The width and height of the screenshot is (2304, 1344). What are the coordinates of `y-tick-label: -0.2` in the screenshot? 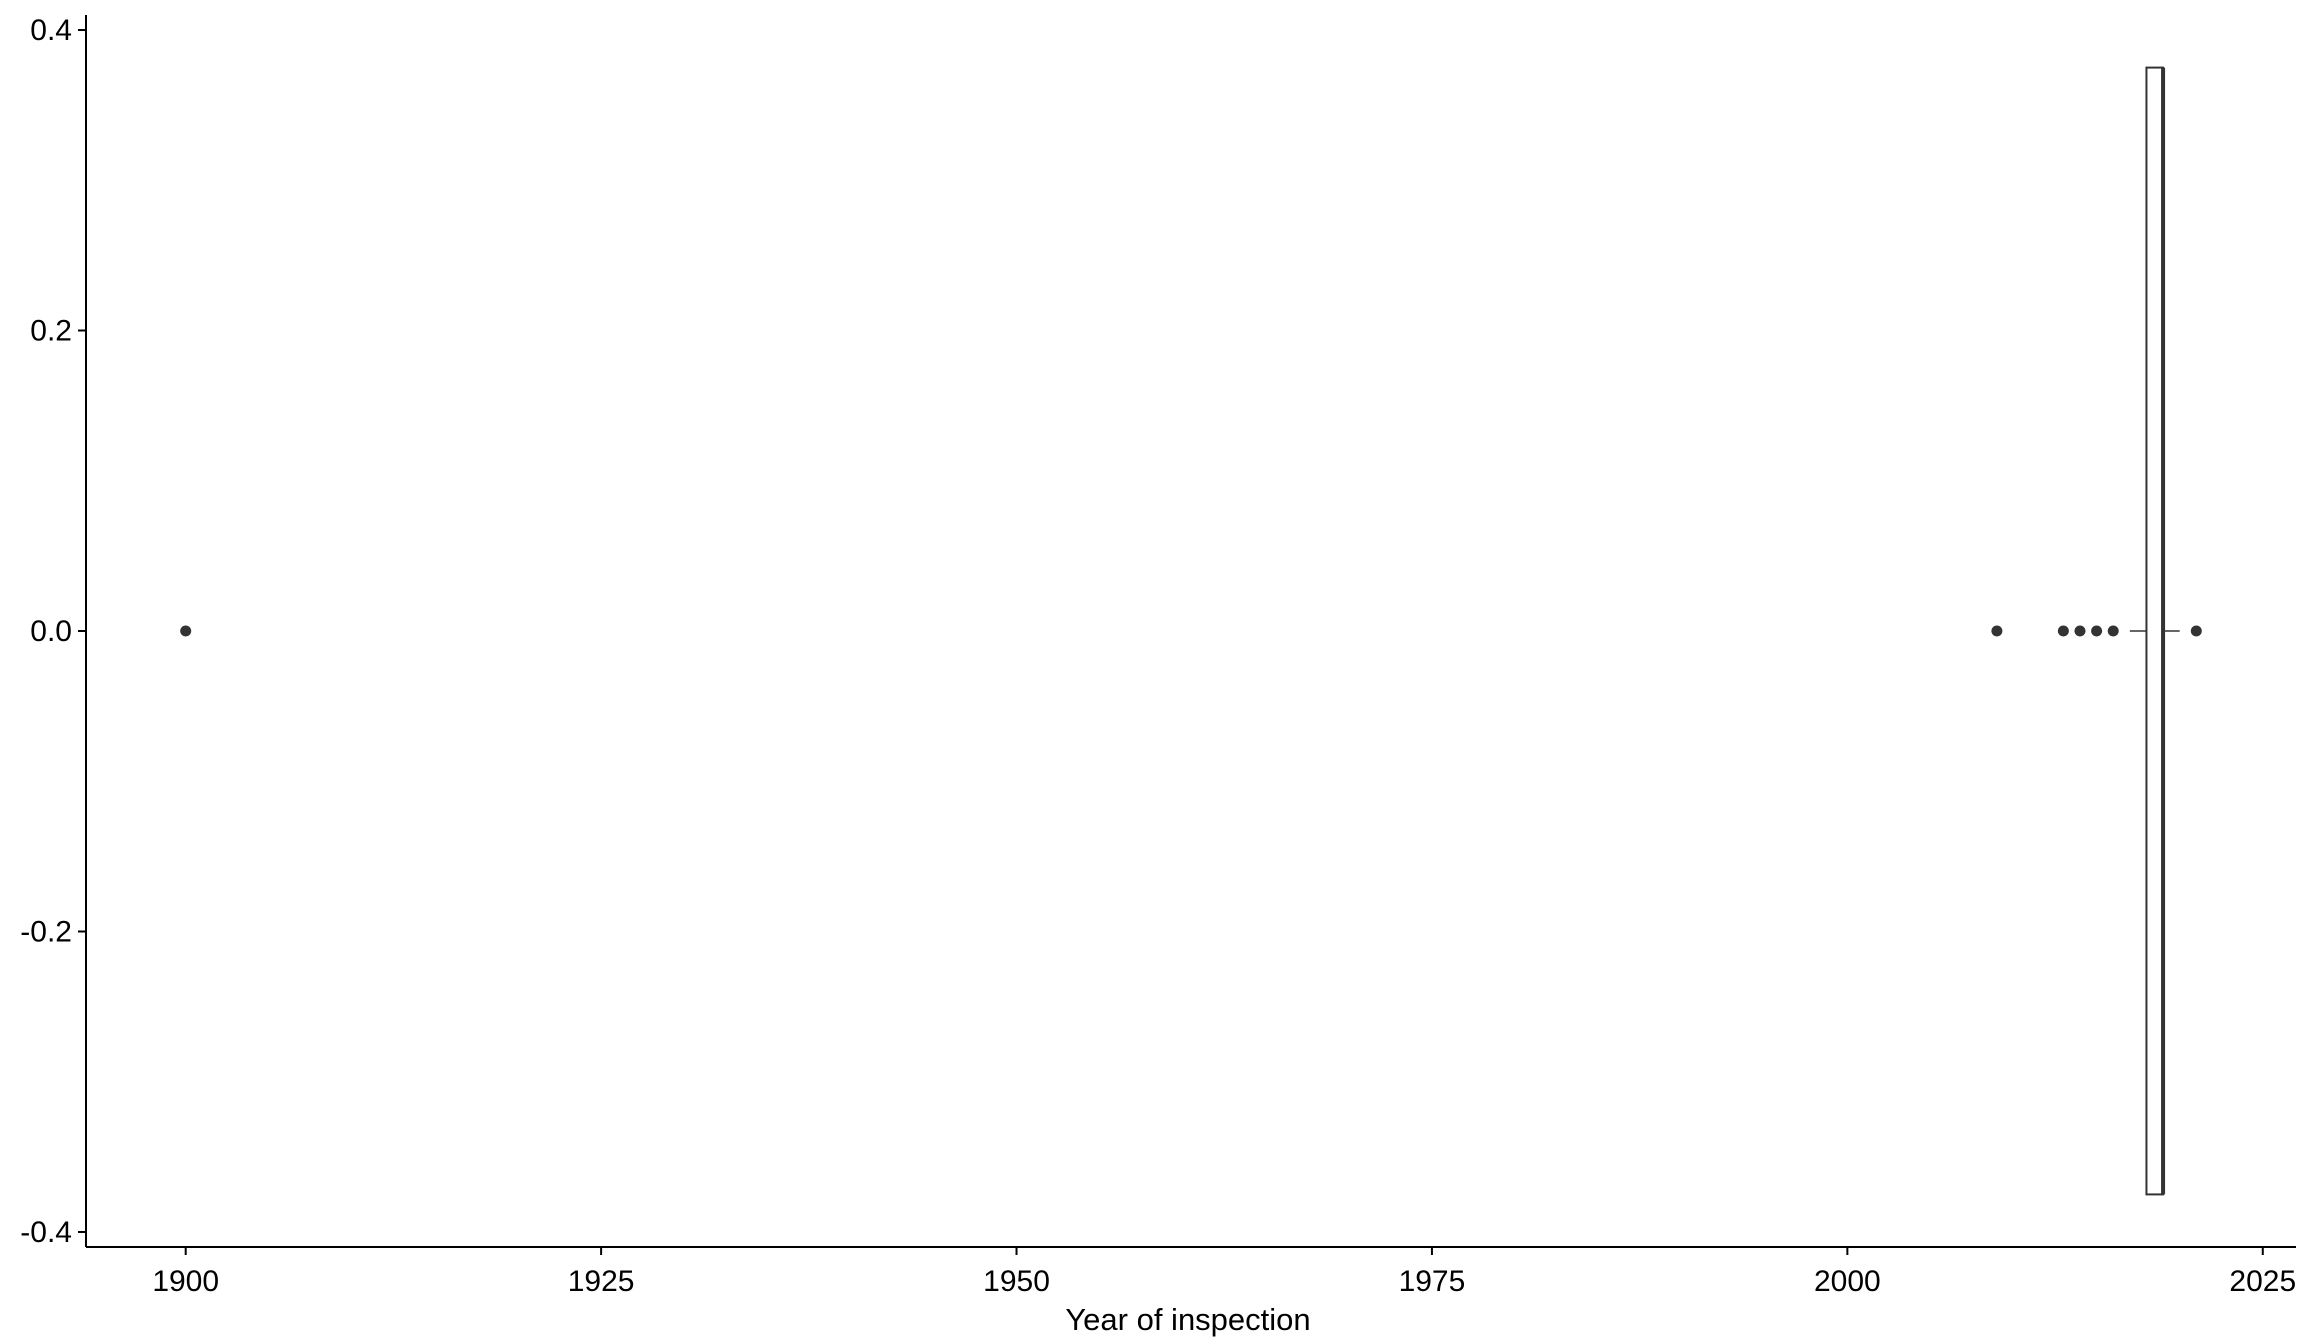 It's located at (46, 931).